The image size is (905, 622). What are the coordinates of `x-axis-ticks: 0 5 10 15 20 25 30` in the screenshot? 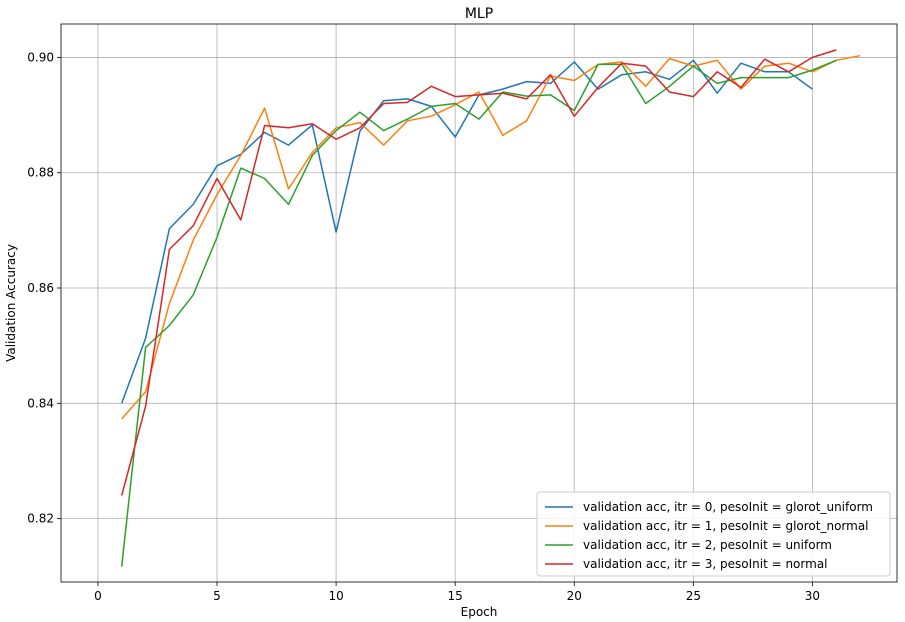 It's located at (457, 592).